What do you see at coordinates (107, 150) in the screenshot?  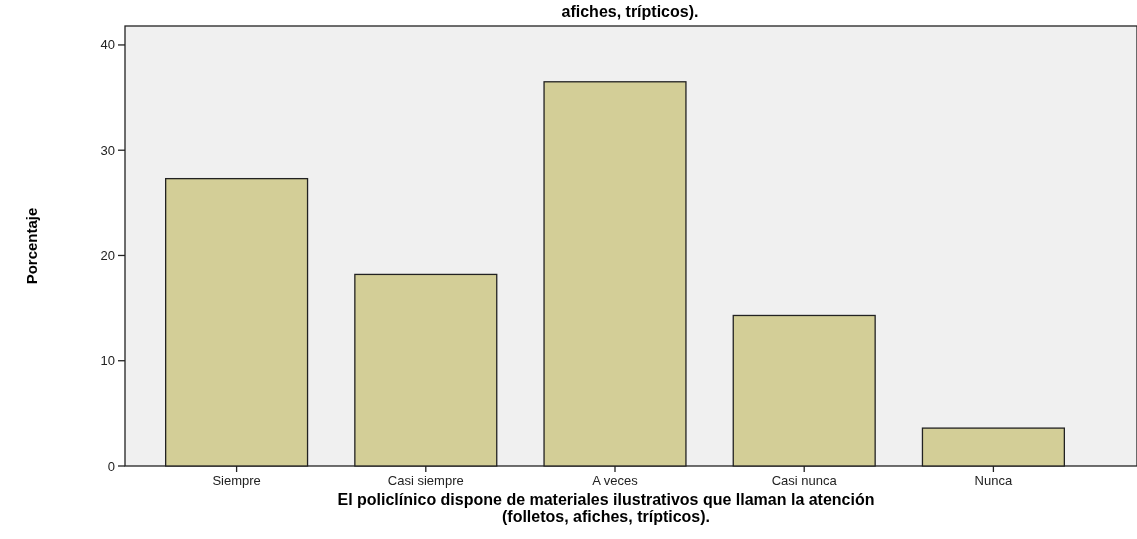 I see `y-tick-label: 30` at bounding box center [107, 150].